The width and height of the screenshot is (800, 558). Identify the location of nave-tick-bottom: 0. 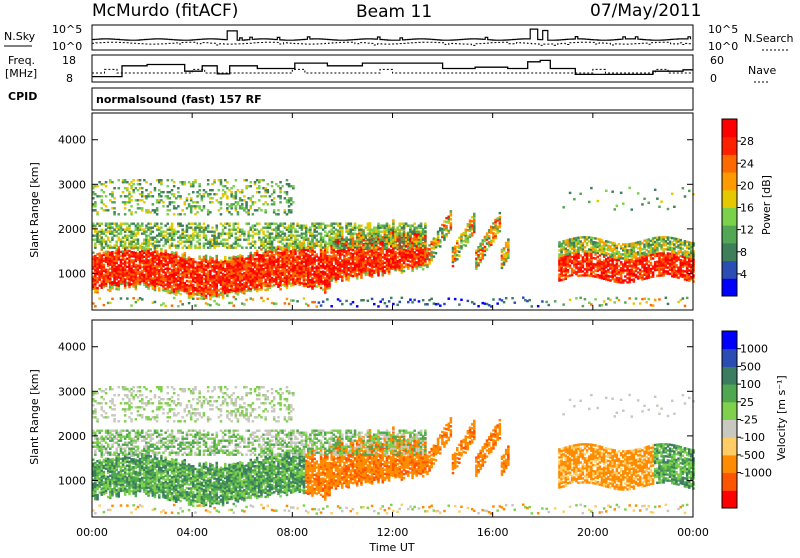
(713, 78).